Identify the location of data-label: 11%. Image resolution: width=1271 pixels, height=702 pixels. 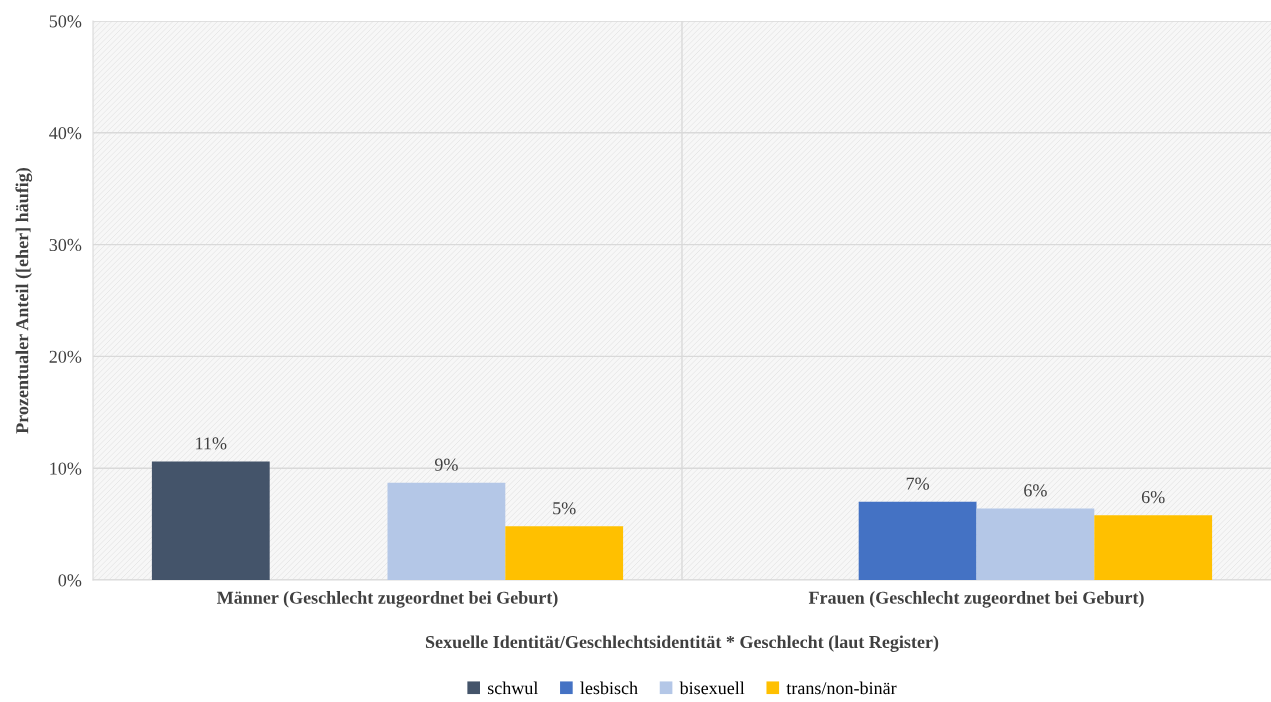
(211, 443).